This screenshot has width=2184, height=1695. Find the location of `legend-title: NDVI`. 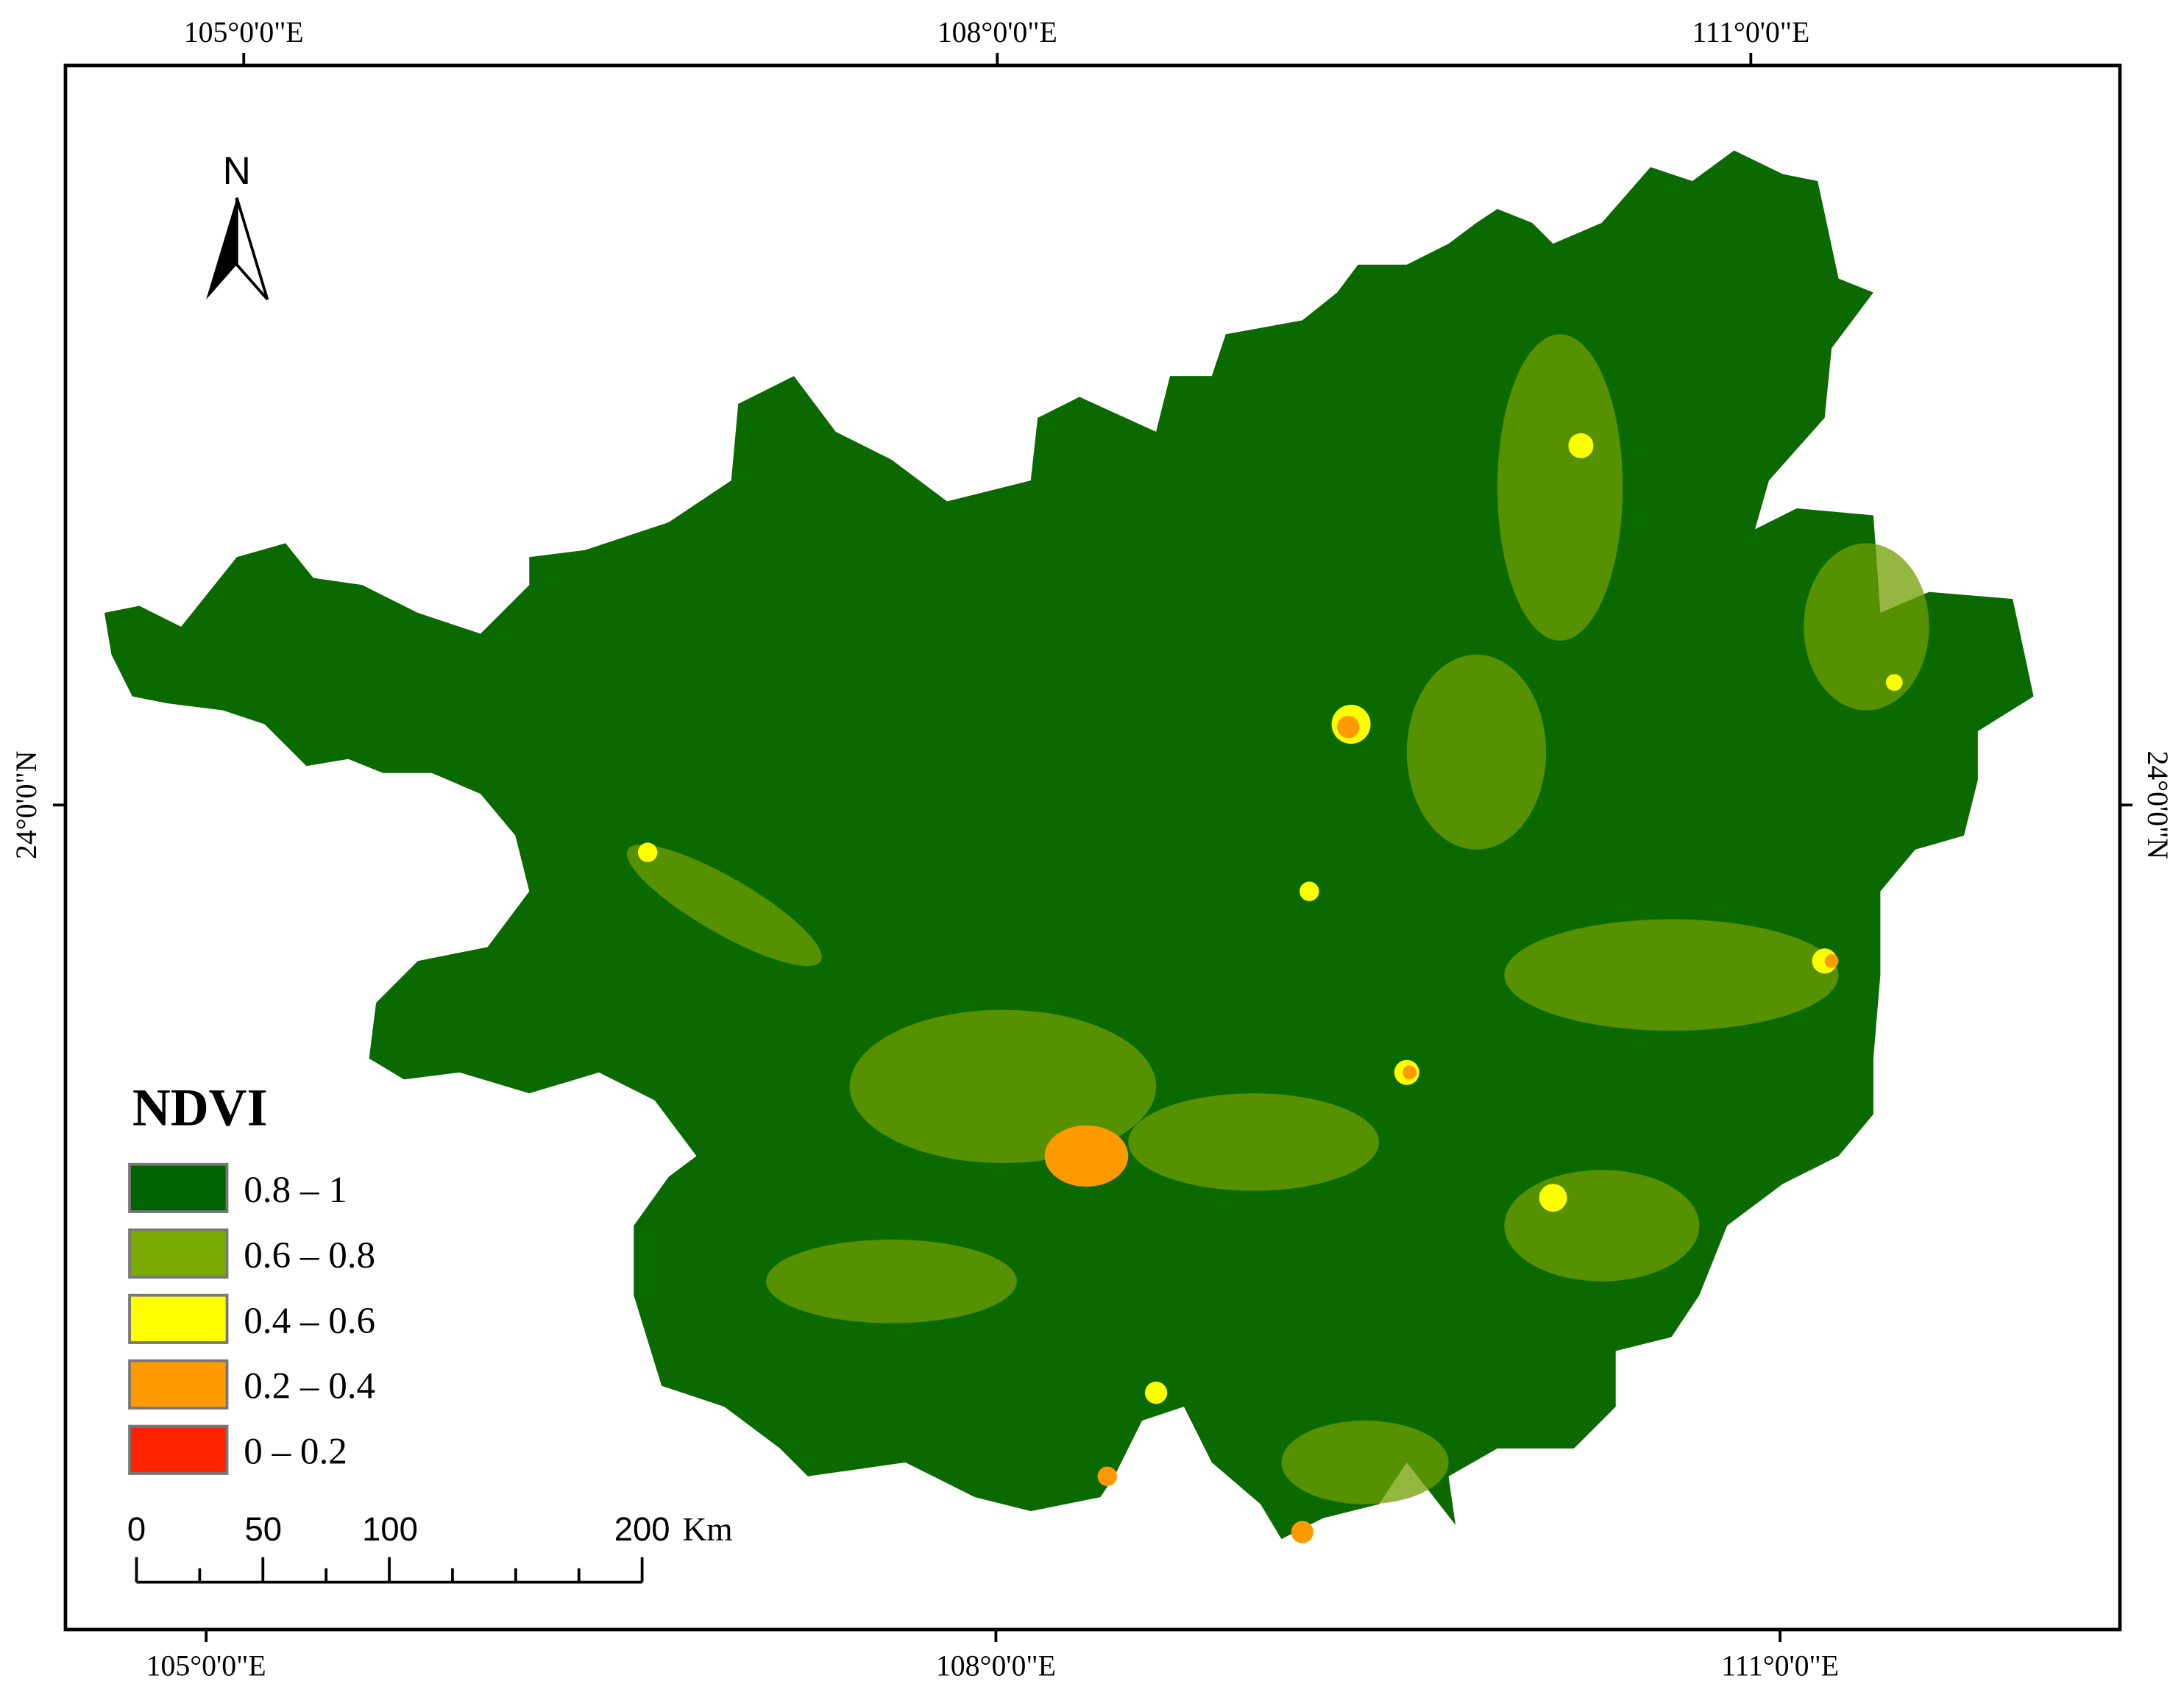

legend-title: NDVI is located at coordinates (200, 1108).